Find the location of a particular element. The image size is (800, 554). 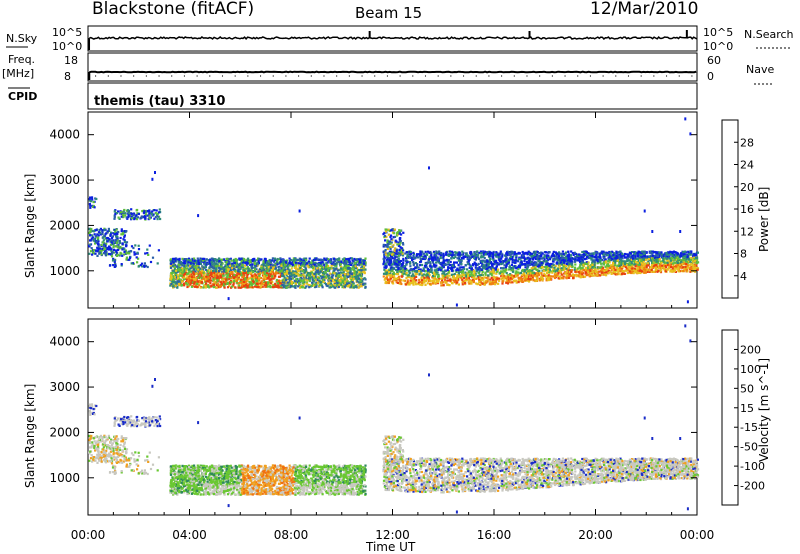

freq-trace is located at coordinates (392, 75).